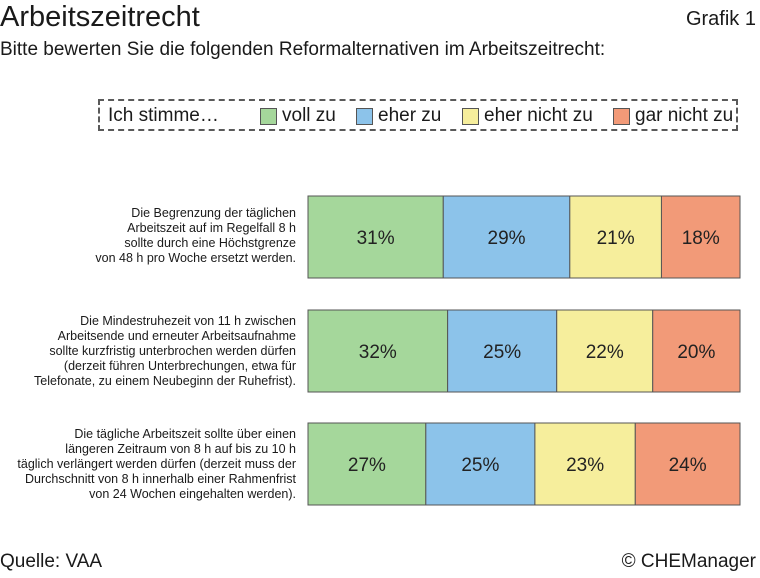 This screenshot has height=578, width=760. What do you see at coordinates (211, 228) in the screenshot?
I see `row-label-line: Arbeitszeit auf im Regelfall 8 h` at bounding box center [211, 228].